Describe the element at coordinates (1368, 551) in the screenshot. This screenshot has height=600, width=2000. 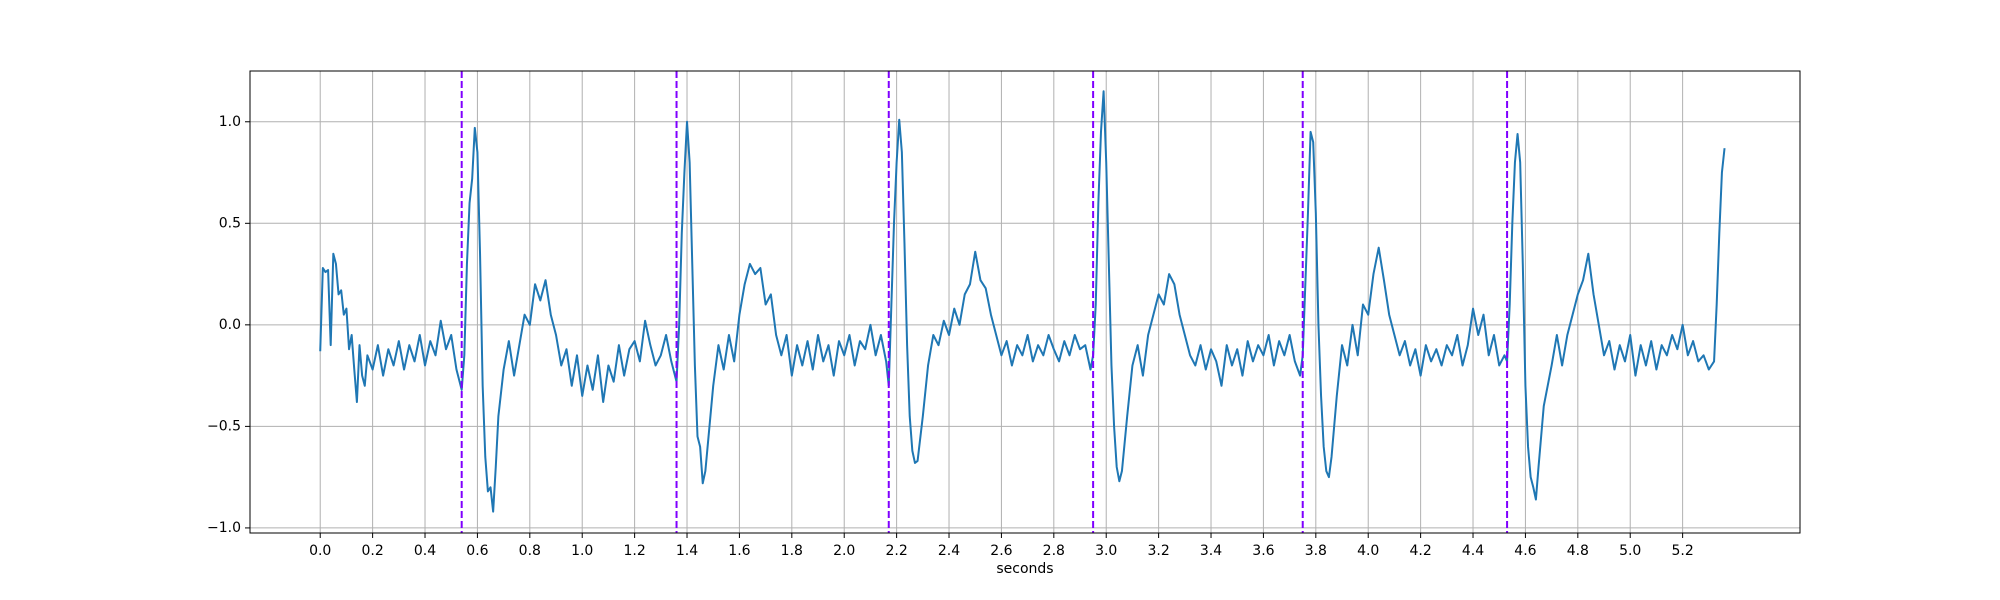
I see `x-tick-label: 4.0` at that location.